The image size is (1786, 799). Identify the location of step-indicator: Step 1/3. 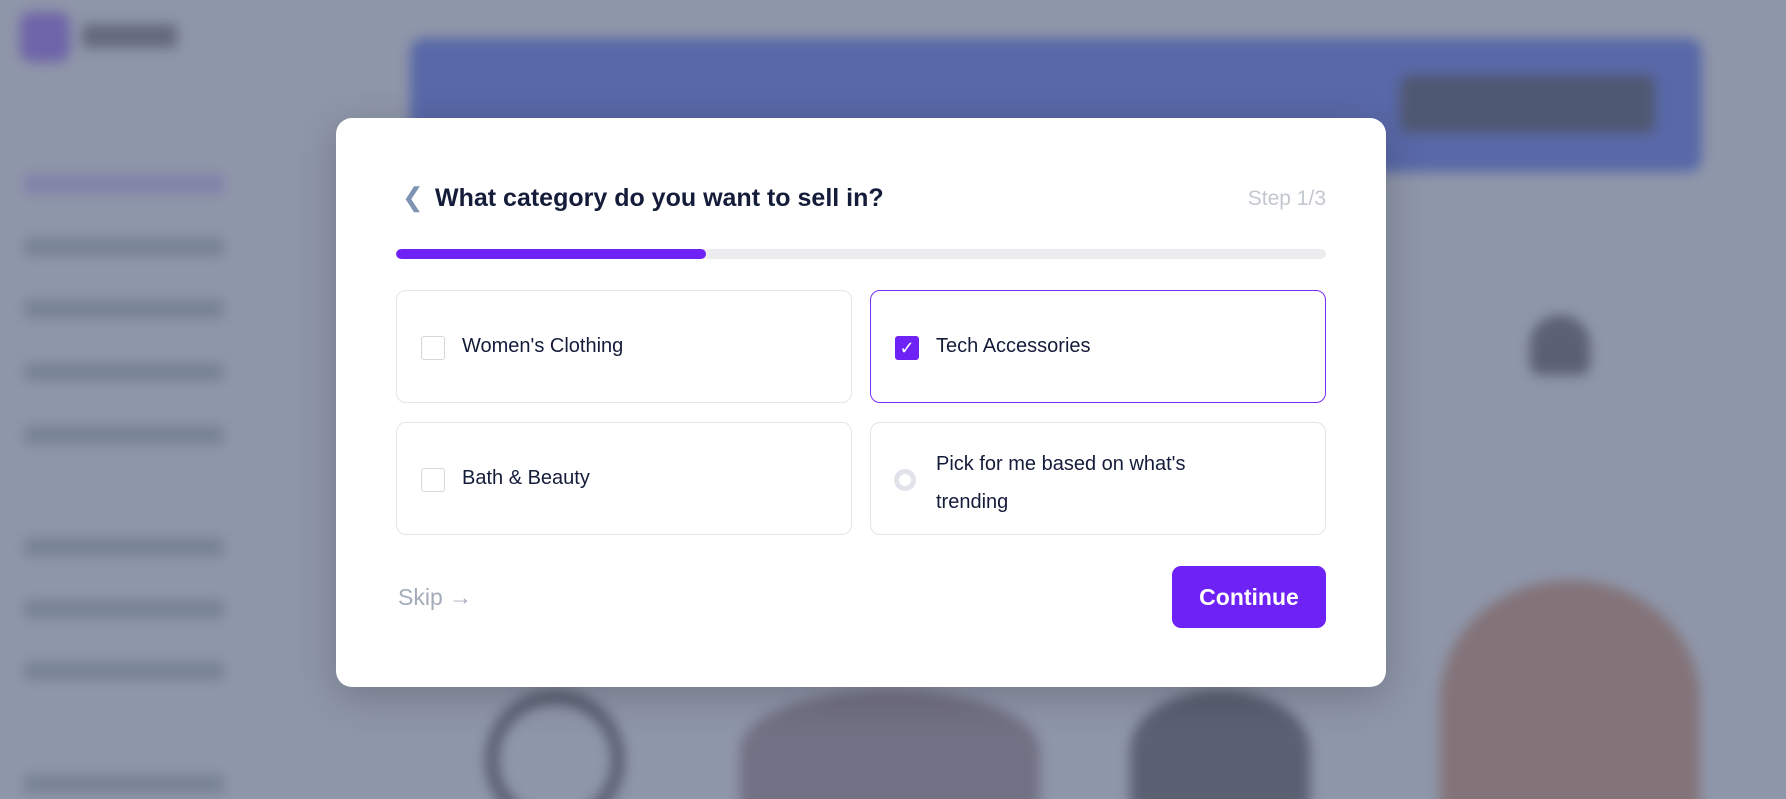
(1286, 198).